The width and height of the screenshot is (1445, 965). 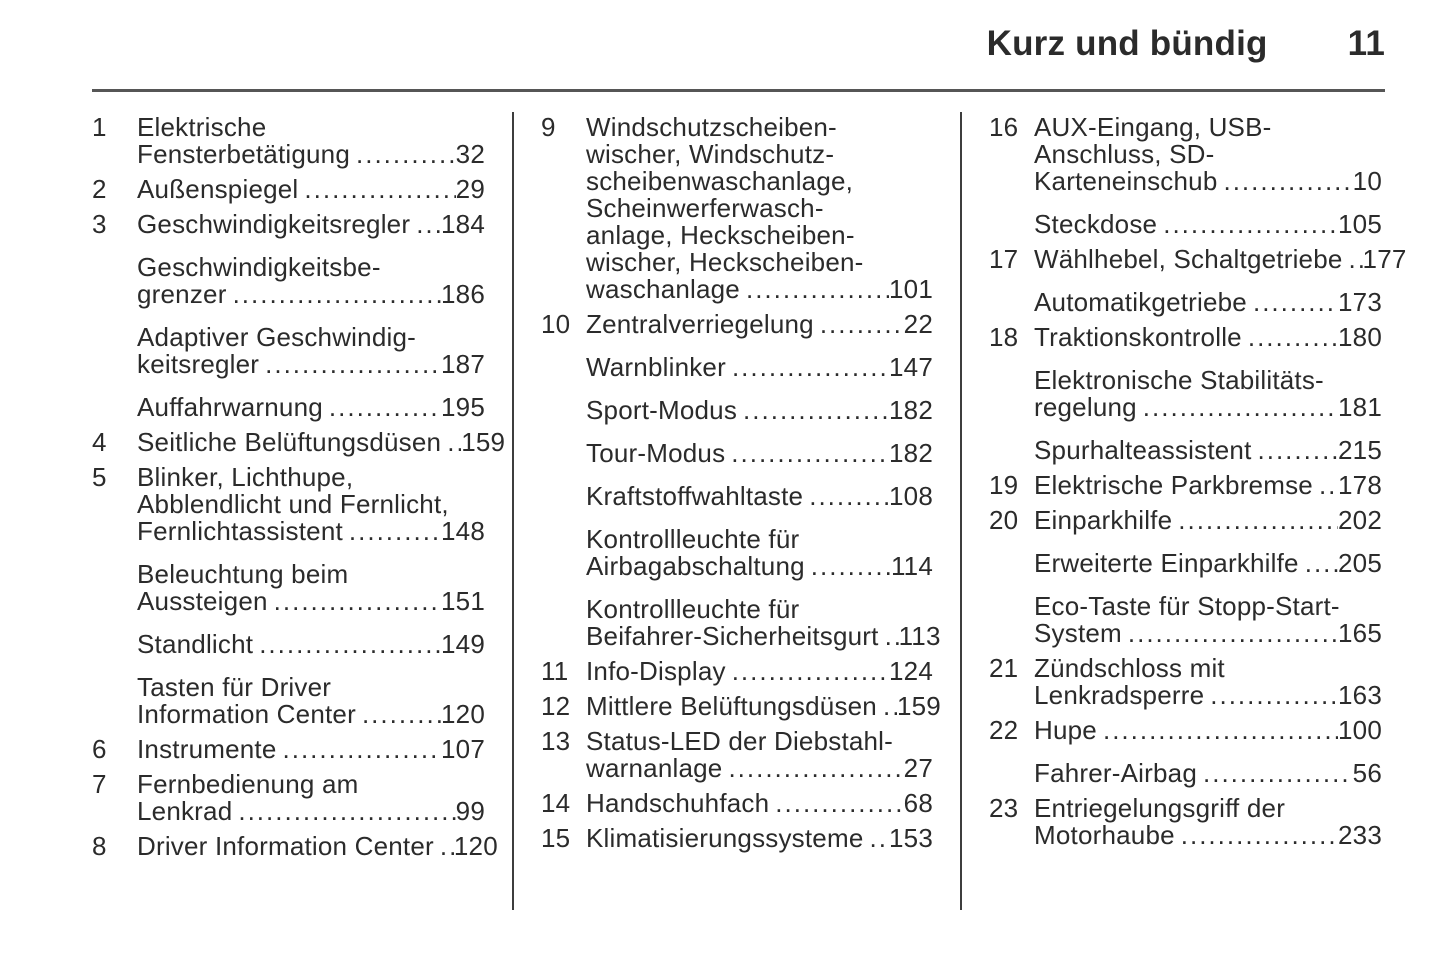 What do you see at coordinates (463, 407) in the screenshot?
I see `entry-page-ref: 195` at bounding box center [463, 407].